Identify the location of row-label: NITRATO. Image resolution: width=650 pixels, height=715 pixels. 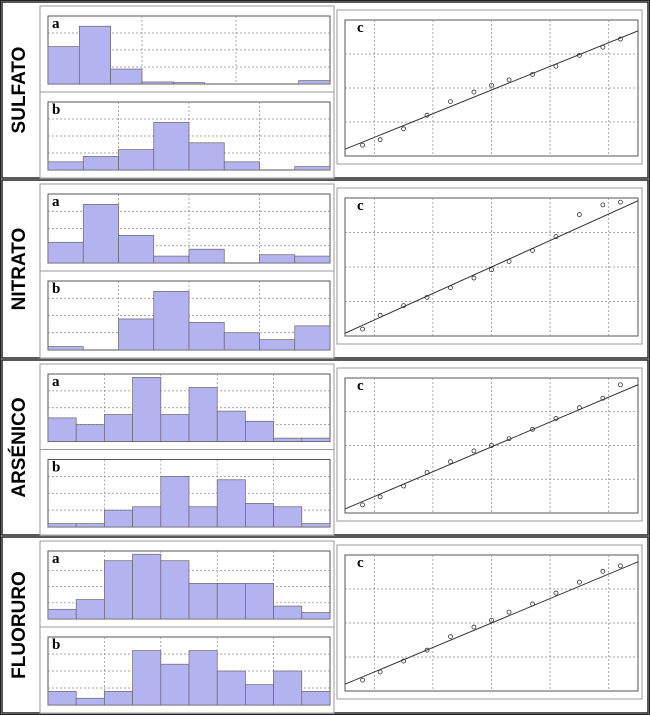
(19, 269).